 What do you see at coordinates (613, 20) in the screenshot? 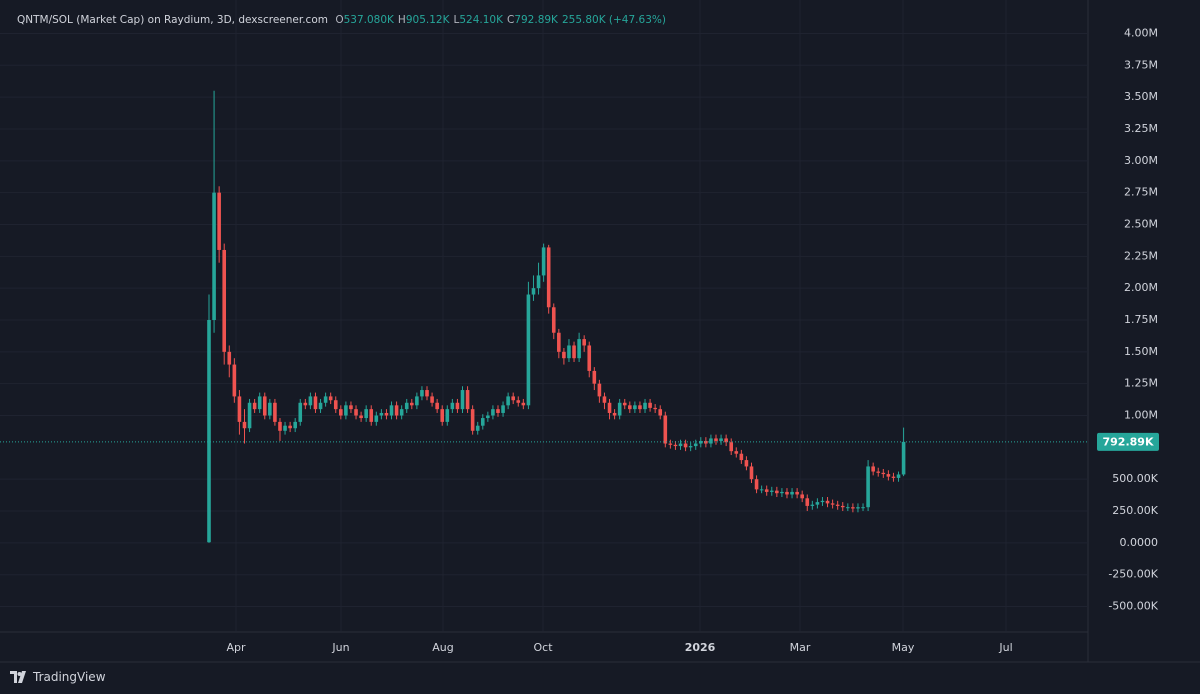
I see `legend-change: 255.80K (+47.63%)` at bounding box center [613, 20].